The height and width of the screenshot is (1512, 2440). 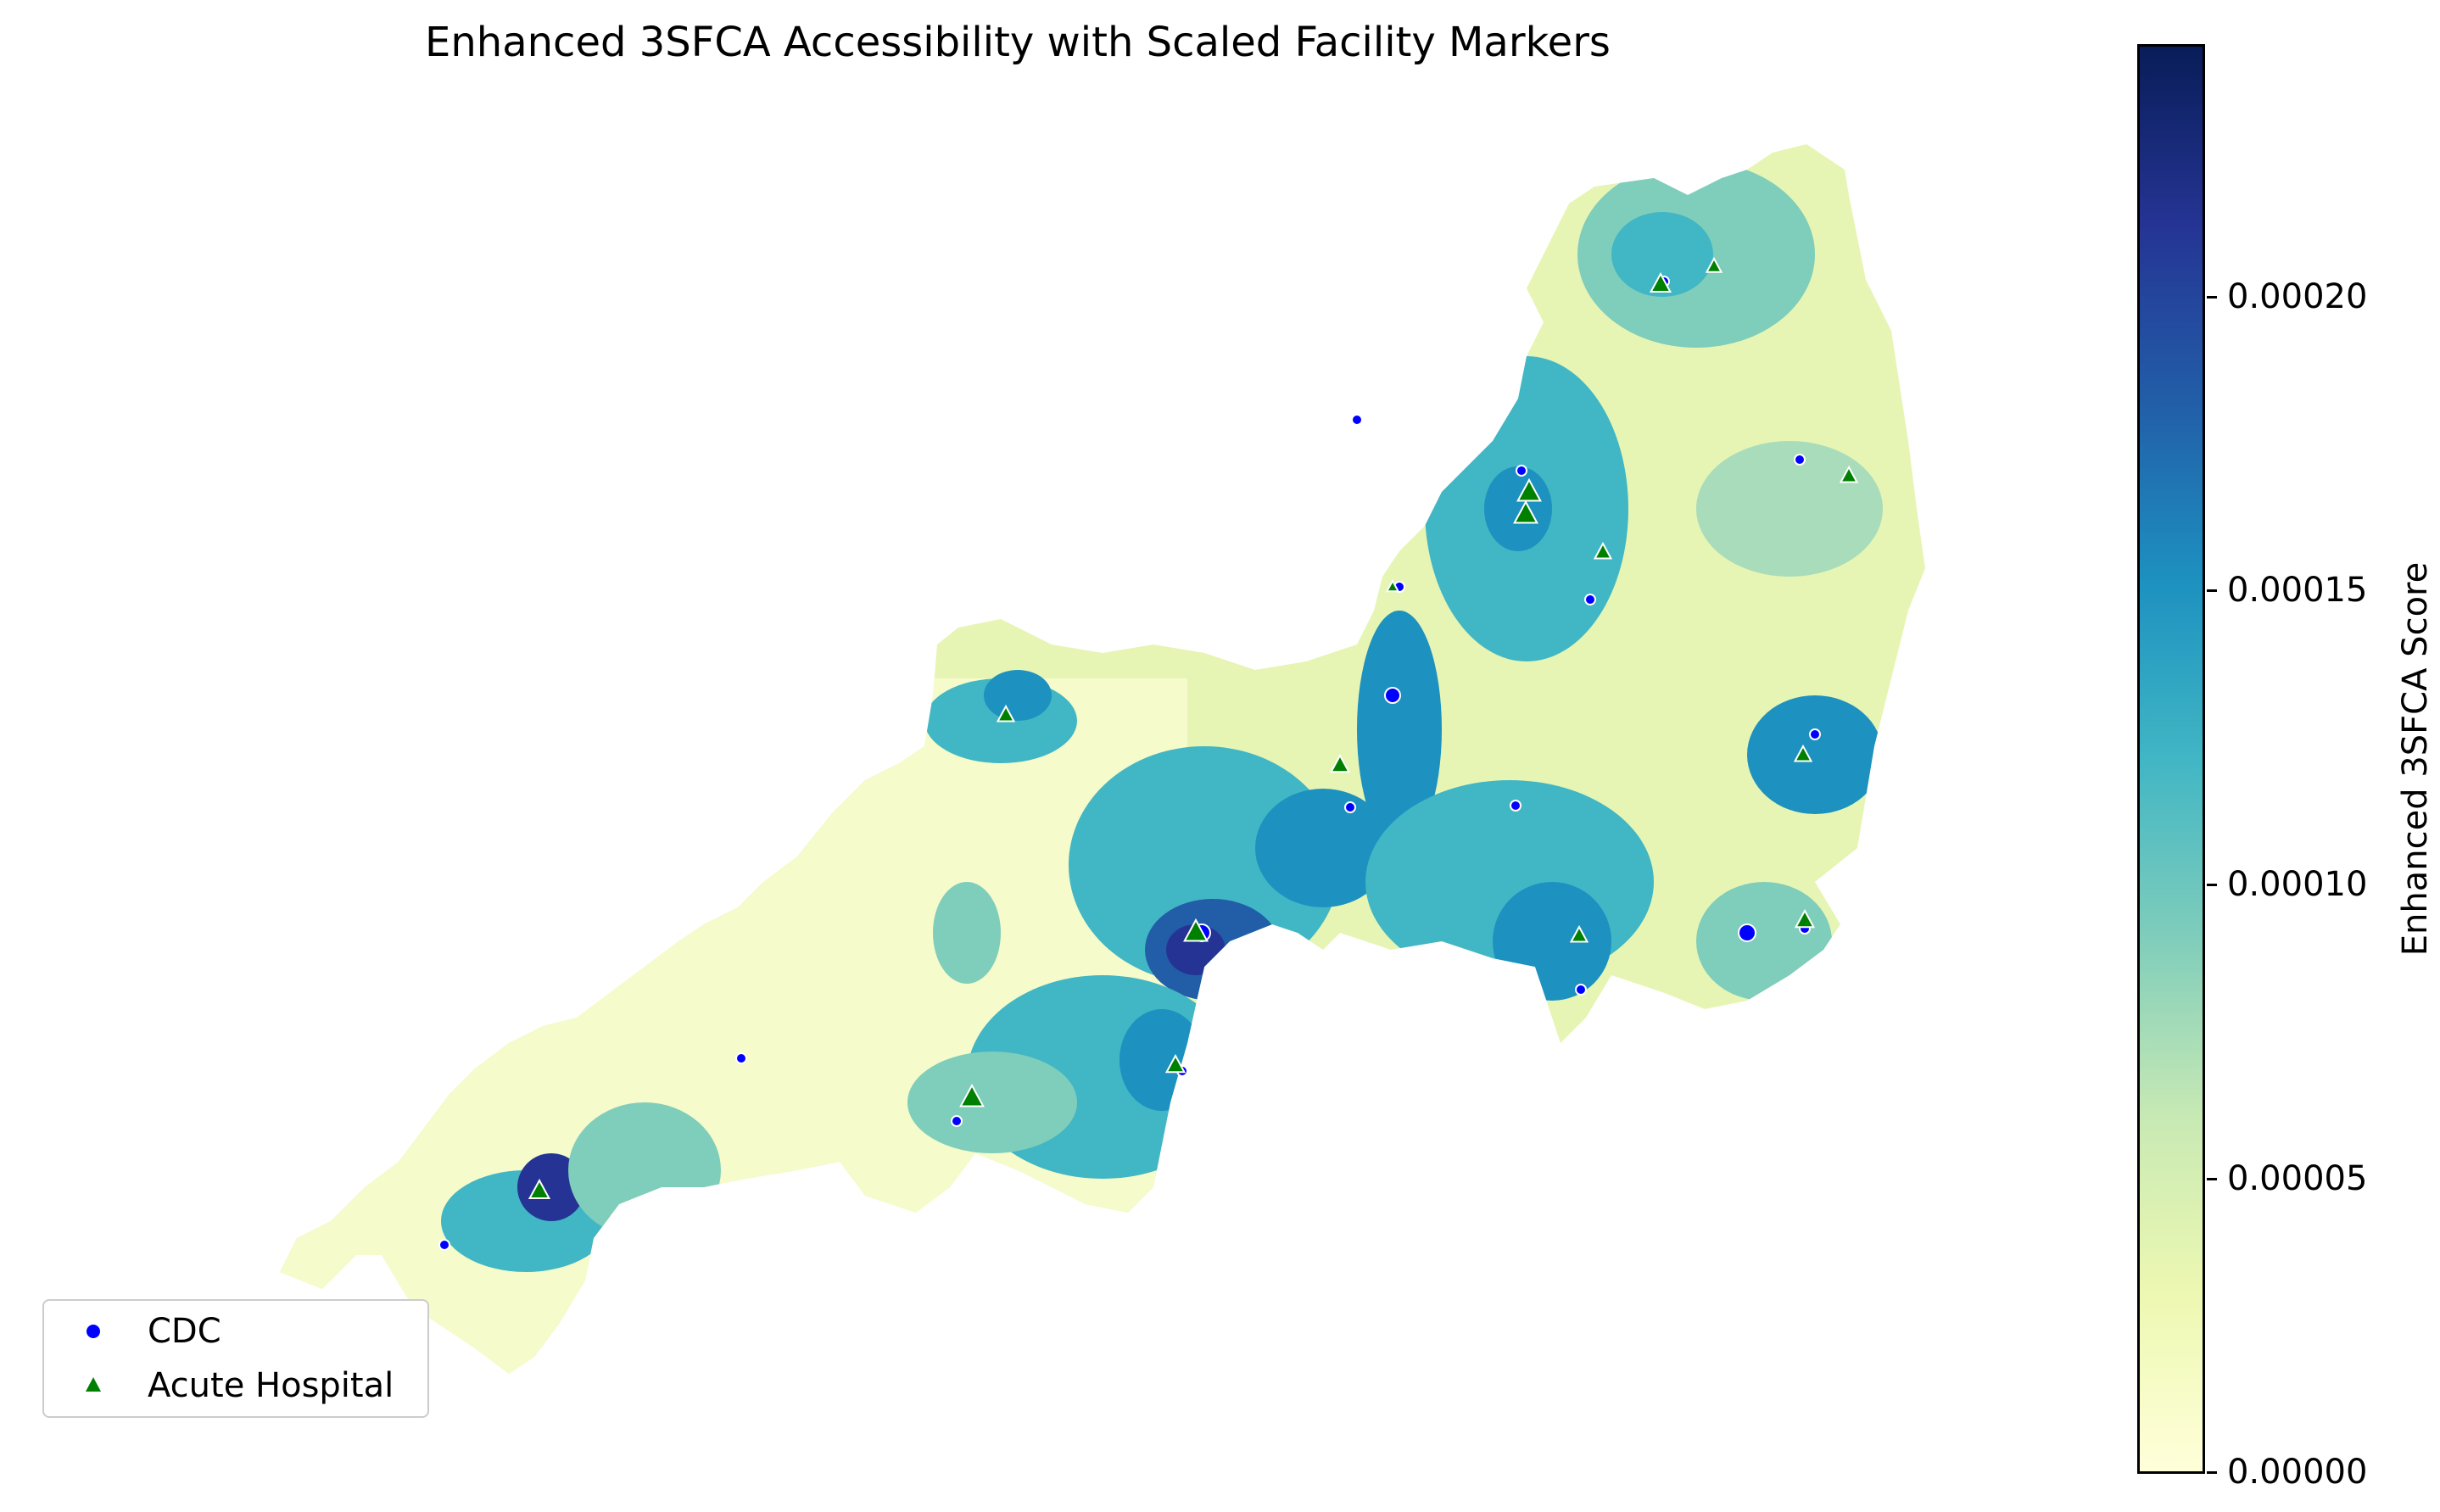 I want to click on triangle-icon, so click(x=93, y=1384).